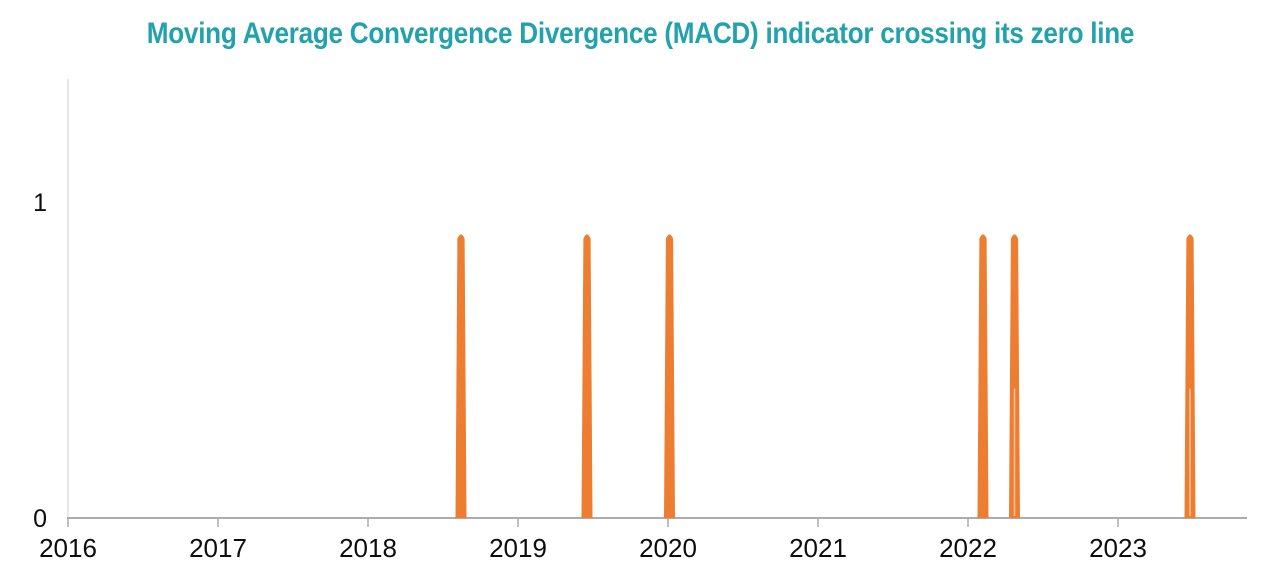  Describe the element at coordinates (668, 548) in the screenshot. I see `x-tick-label-2020: 2020` at that location.